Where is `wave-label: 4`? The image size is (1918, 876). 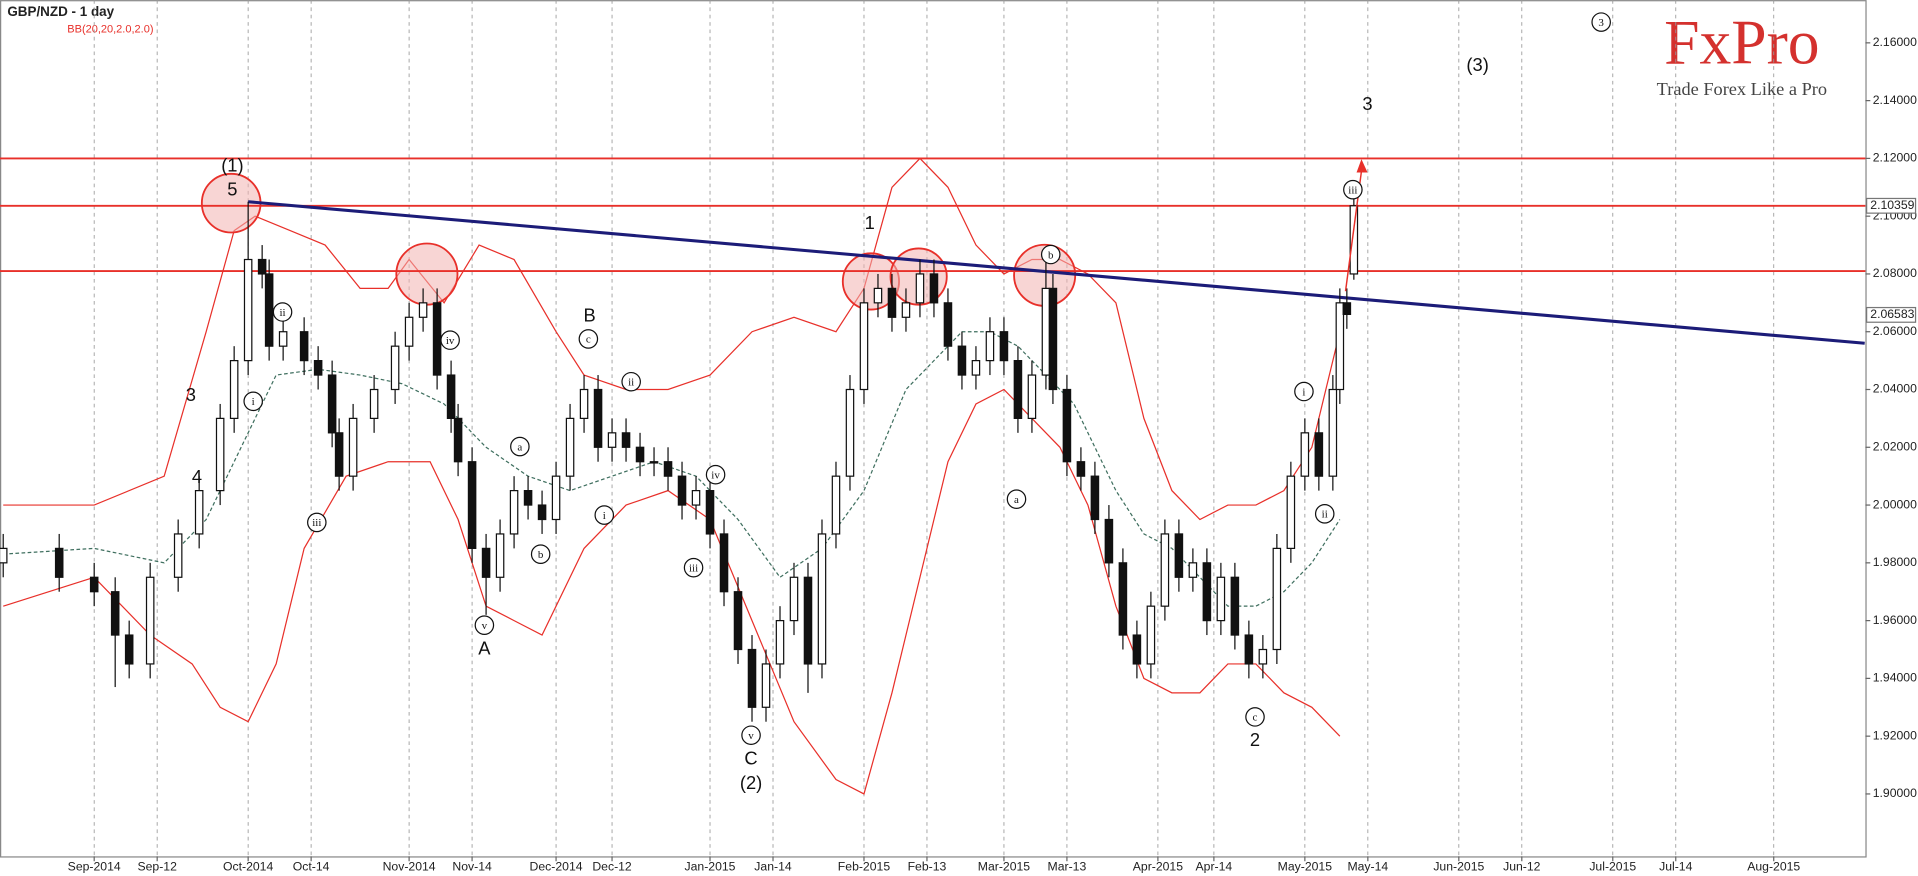
wave-label: 4 is located at coordinates (197, 476).